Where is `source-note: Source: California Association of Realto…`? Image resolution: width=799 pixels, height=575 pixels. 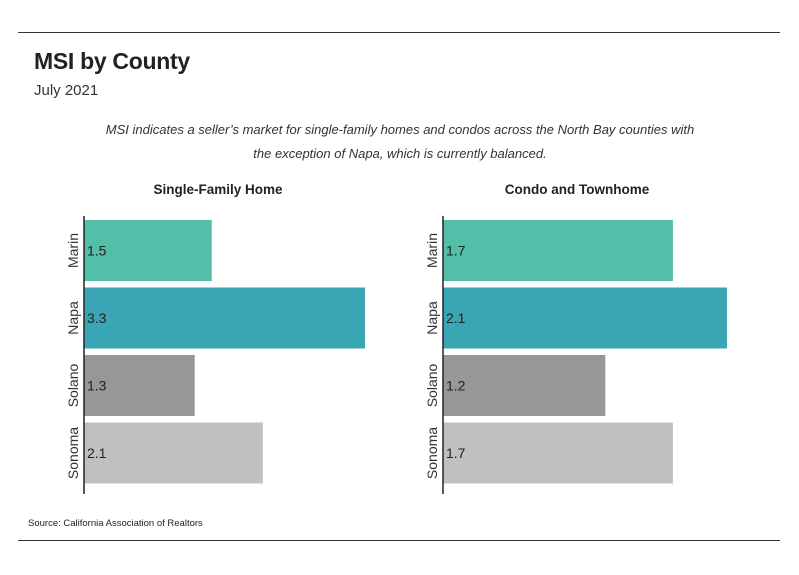 source-note: Source: California Association of Realto… is located at coordinates (115, 523).